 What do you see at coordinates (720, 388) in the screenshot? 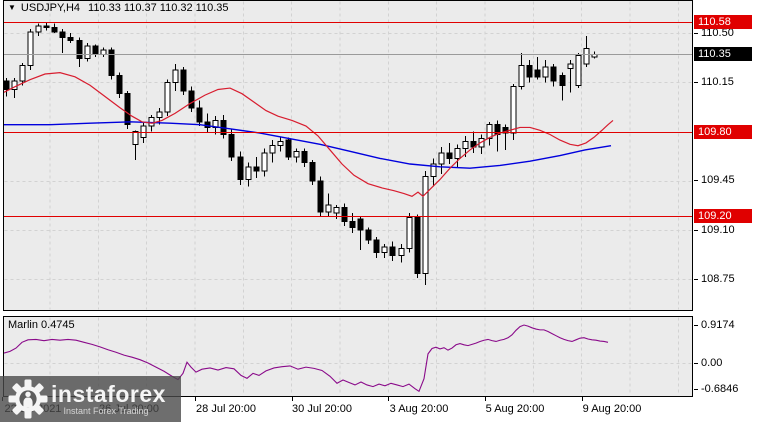
I see `indicator-axis-label: -0.6846` at bounding box center [720, 388].